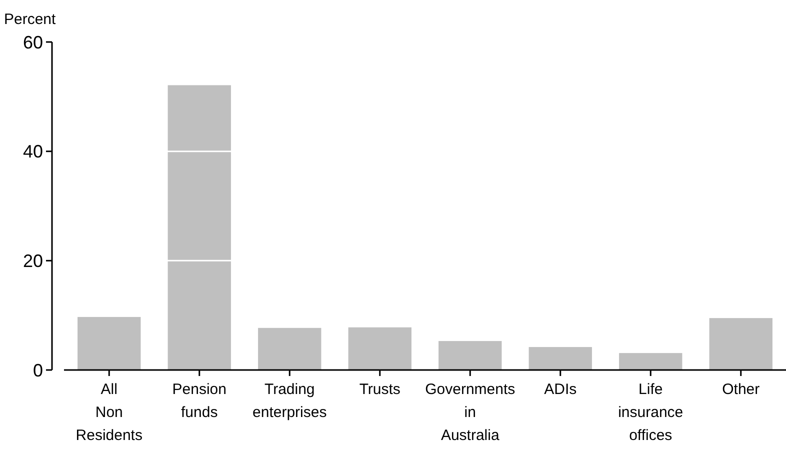 This screenshot has height=450, width=786. Describe the element at coordinates (199, 401) in the screenshot. I see `x-tick-label: Pension funds` at that location.